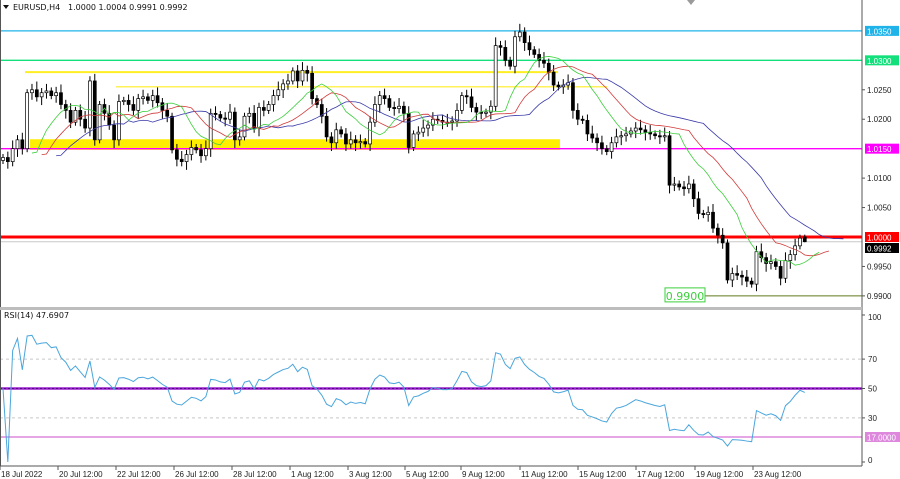 The image size is (900, 479). I want to click on menu-triangle-icon, so click(6, 7).